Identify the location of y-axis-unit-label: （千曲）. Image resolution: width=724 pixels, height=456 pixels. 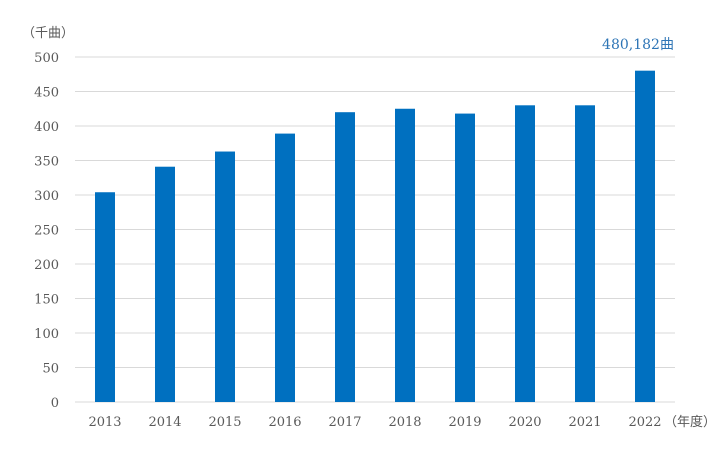
(48, 33).